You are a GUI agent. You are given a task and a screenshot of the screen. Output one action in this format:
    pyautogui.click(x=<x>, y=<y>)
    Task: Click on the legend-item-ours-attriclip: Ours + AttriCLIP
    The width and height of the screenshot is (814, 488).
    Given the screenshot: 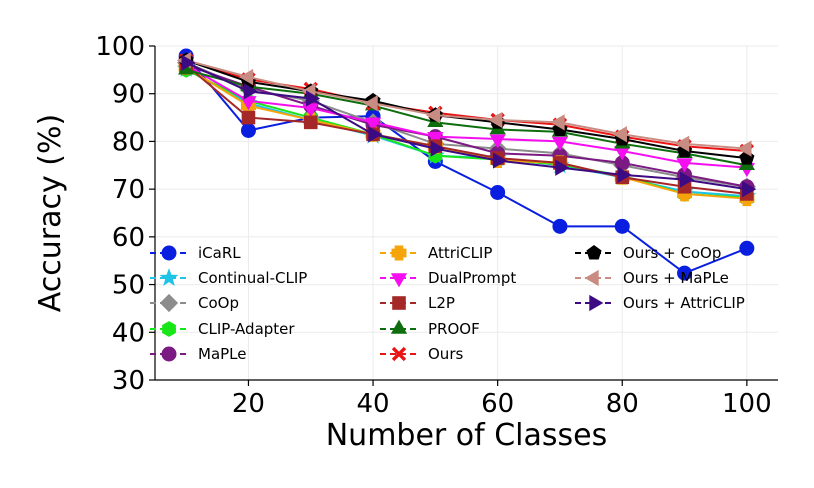 What is the action you would take?
    pyautogui.click(x=660, y=303)
    